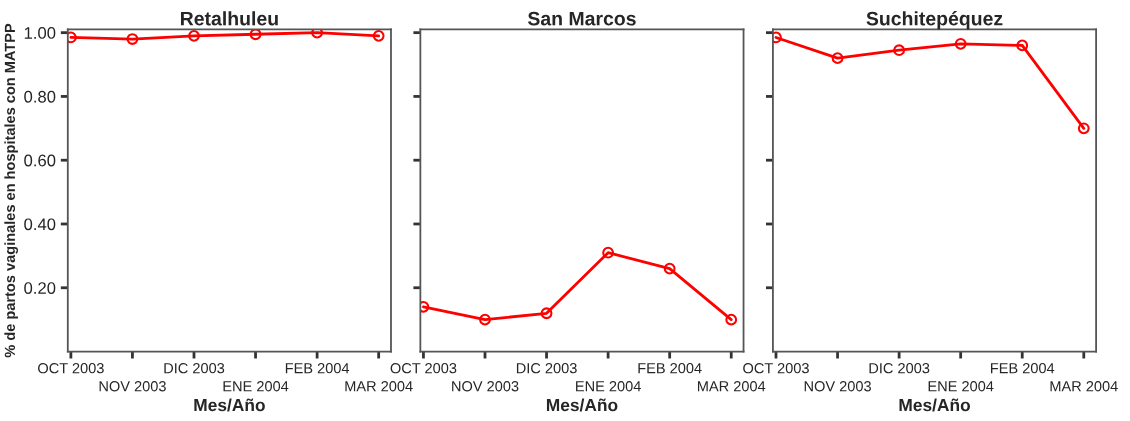 The image size is (1130, 421). What do you see at coordinates (40, 288) in the screenshot?
I see `y-tick-label: 0.20` at bounding box center [40, 288].